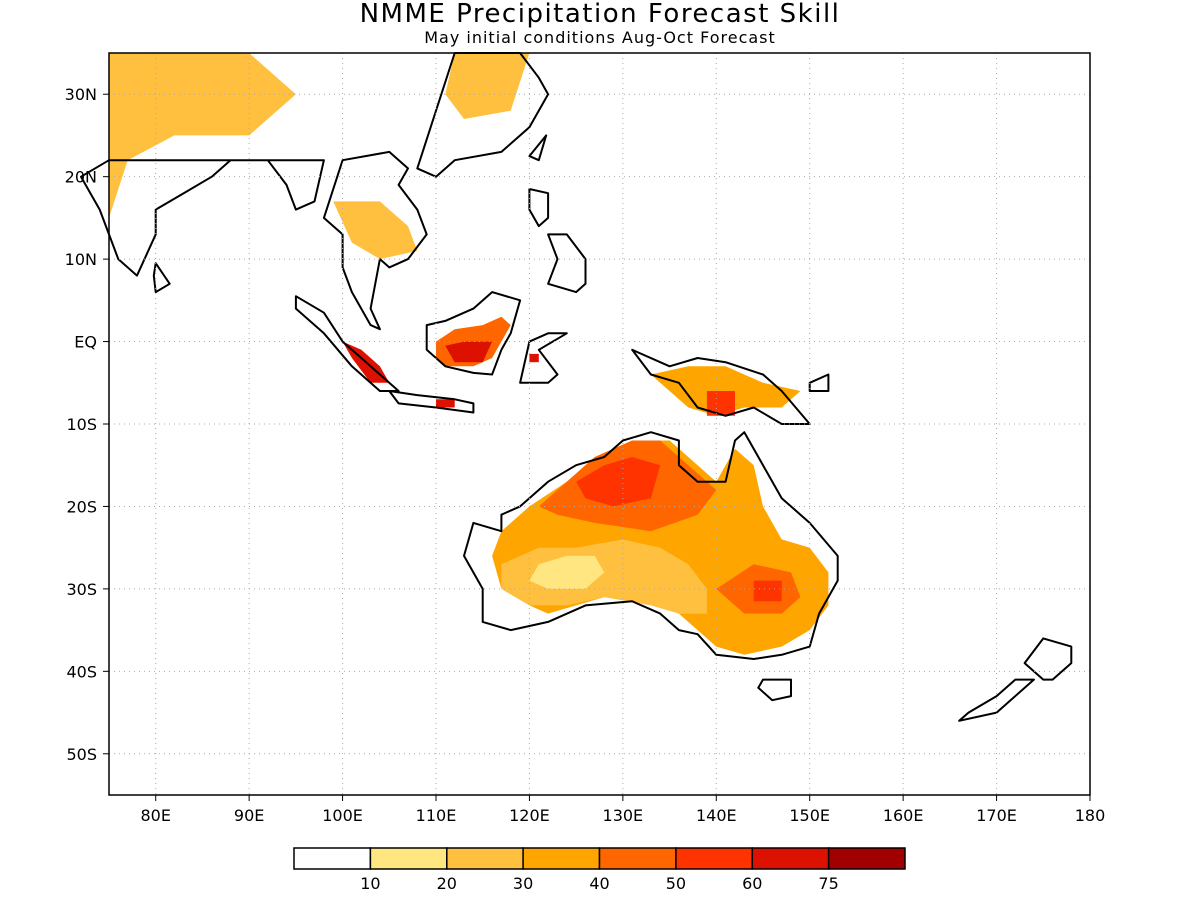 This screenshot has height=900, width=1200. I want to click on lon-tick-label: 130E, so click(623, 815).